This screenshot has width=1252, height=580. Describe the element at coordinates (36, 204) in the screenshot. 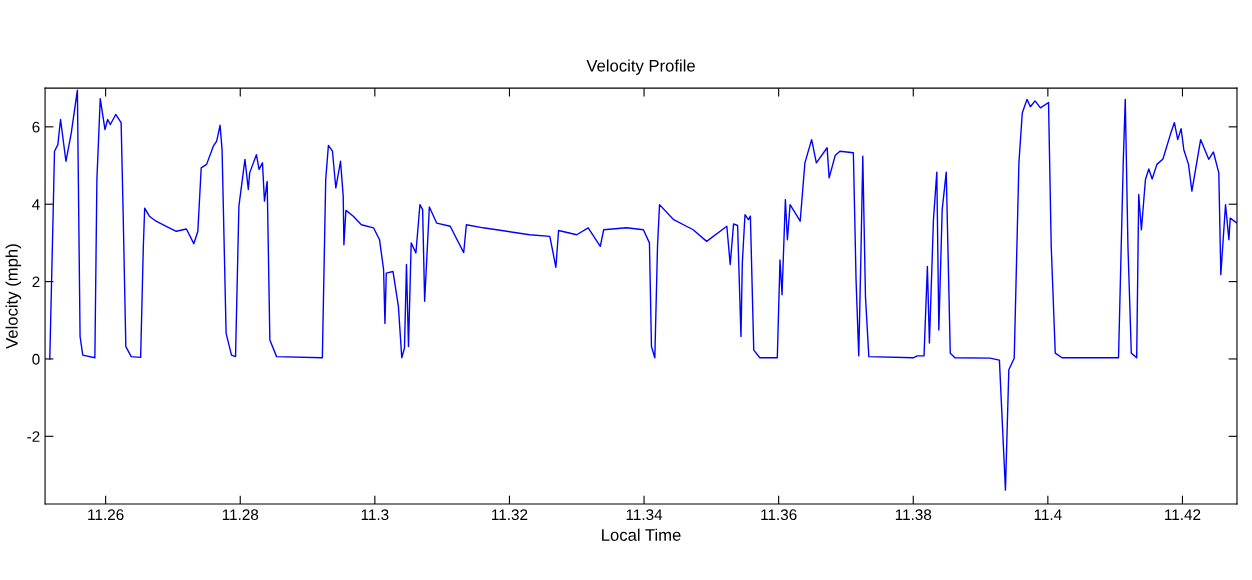

I see `y-tick-label: 4` at that location.